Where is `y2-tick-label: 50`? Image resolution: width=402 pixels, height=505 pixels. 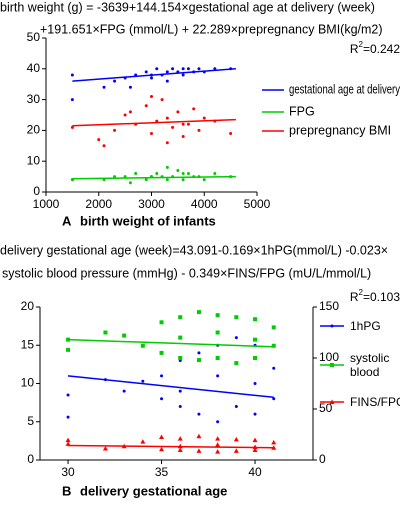 y2-tick-label: 50 is located at coordinates (326, 408).